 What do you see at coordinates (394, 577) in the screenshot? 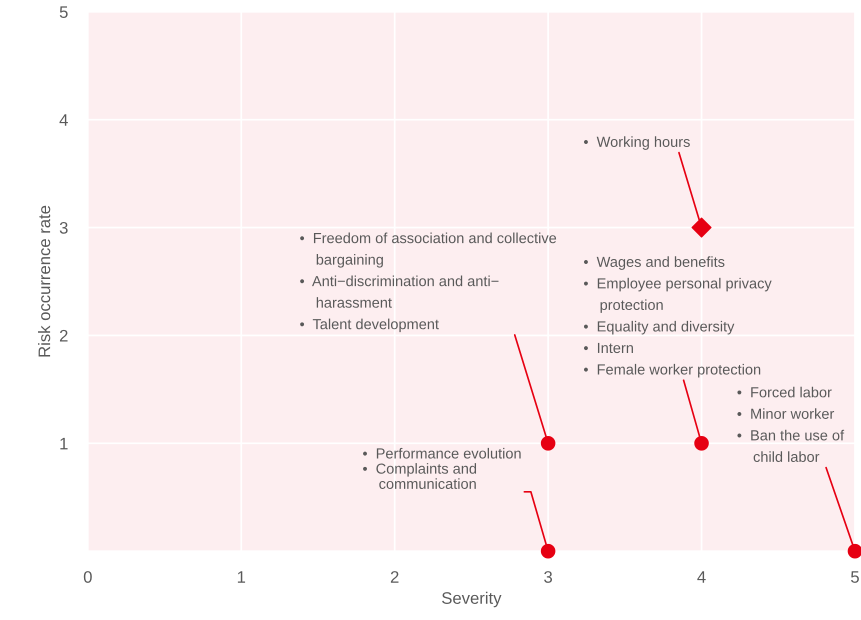
I see `x-tick-label: 2` at bounding box center [394, 577].